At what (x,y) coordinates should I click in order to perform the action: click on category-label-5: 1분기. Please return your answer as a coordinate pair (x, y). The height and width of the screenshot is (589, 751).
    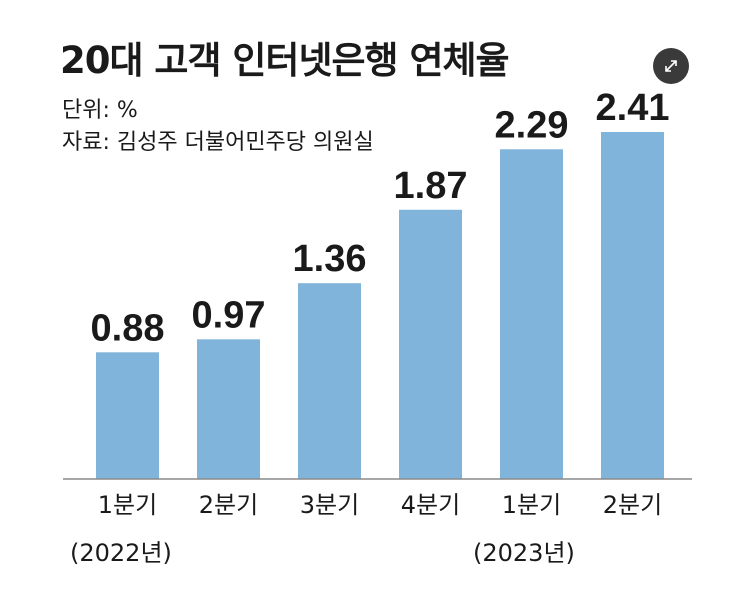
    Looking at the image, I should click on (531, 505).